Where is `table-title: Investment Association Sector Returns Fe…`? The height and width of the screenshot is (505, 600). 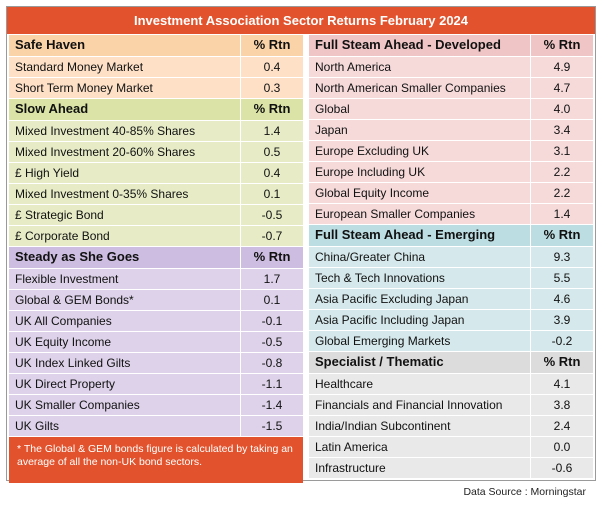
table-title: Investment Association Sector Returns Fe… is located at coordinates (301, 20).